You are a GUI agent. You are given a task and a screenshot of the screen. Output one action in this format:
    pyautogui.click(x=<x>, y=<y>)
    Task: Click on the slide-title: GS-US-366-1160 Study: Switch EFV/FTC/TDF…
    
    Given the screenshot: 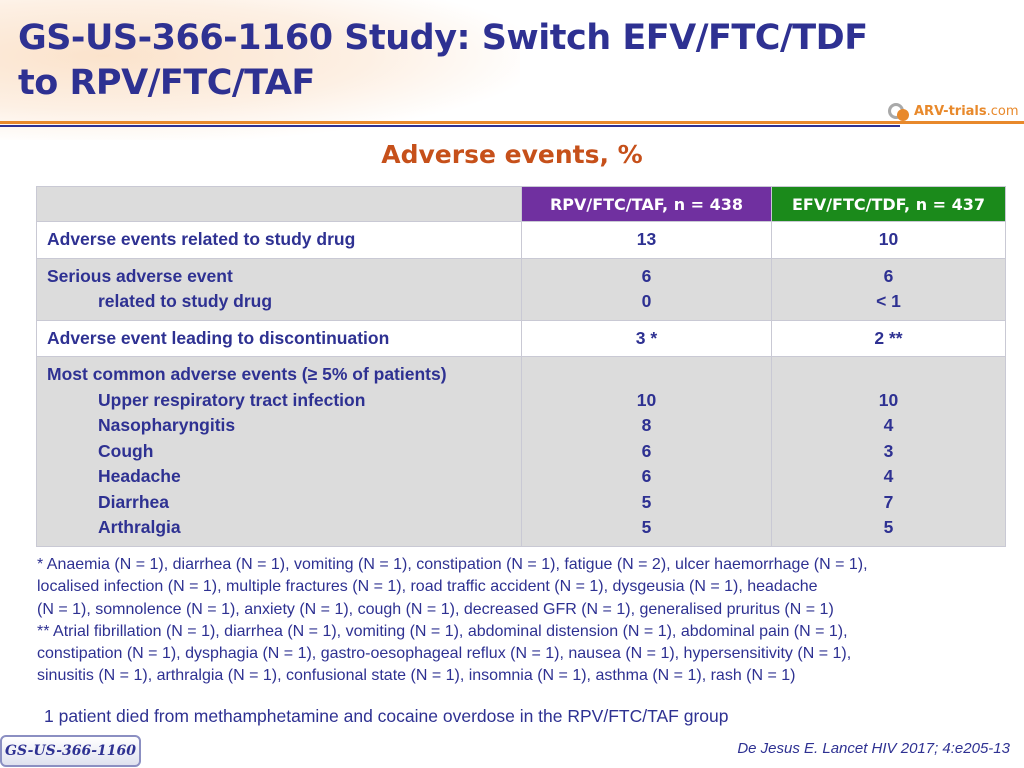 What is the action you would take?
    pyautogui.click(x=443, y=61)
    